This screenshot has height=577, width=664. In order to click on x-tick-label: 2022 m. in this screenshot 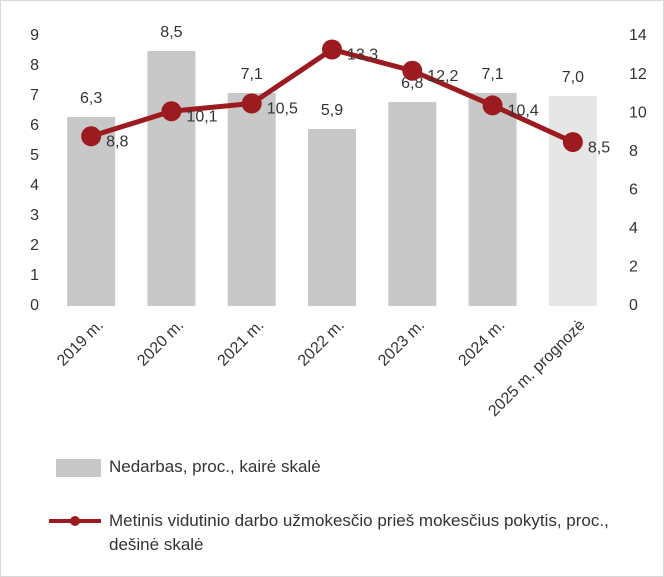, I will do `click(321, 343)`.